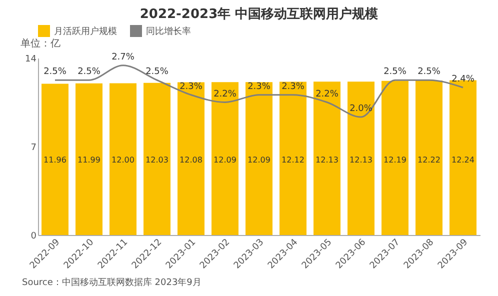 This screenshot has width=498, height=296. I want to click on data-label: 12.08, so click(191, 160).